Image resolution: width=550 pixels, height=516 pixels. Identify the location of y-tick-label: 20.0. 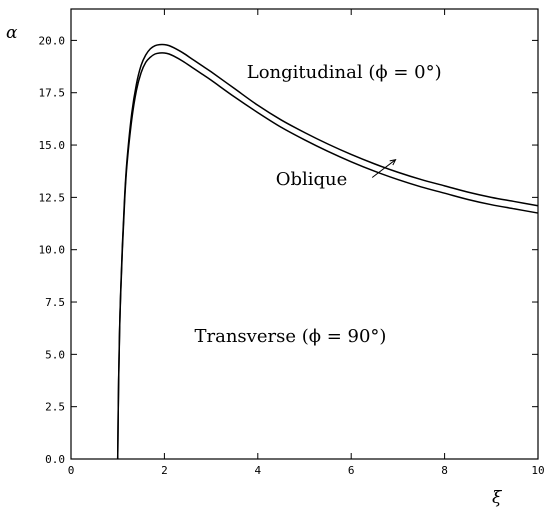
(52, 40).